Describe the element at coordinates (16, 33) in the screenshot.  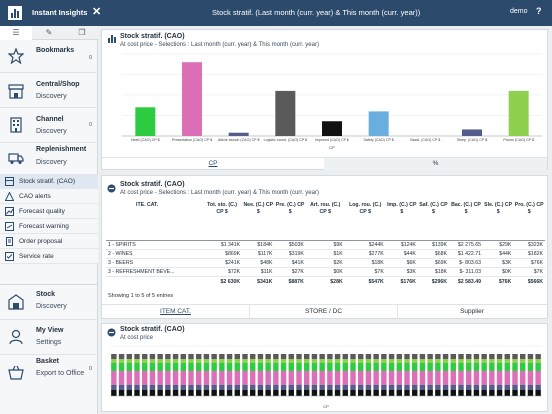
I see `list-icon: ☰` at that location.